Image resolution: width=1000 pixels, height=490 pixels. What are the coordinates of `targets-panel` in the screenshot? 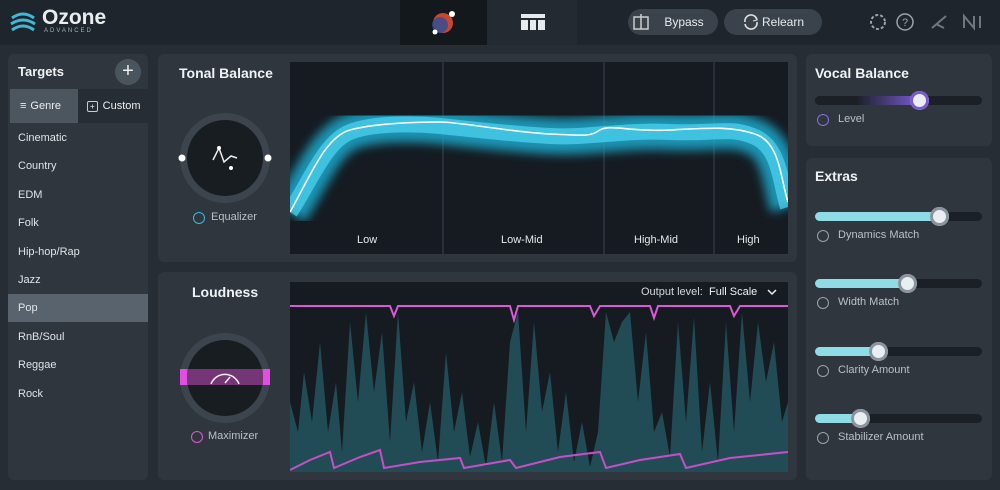 It's located at (78, 267).